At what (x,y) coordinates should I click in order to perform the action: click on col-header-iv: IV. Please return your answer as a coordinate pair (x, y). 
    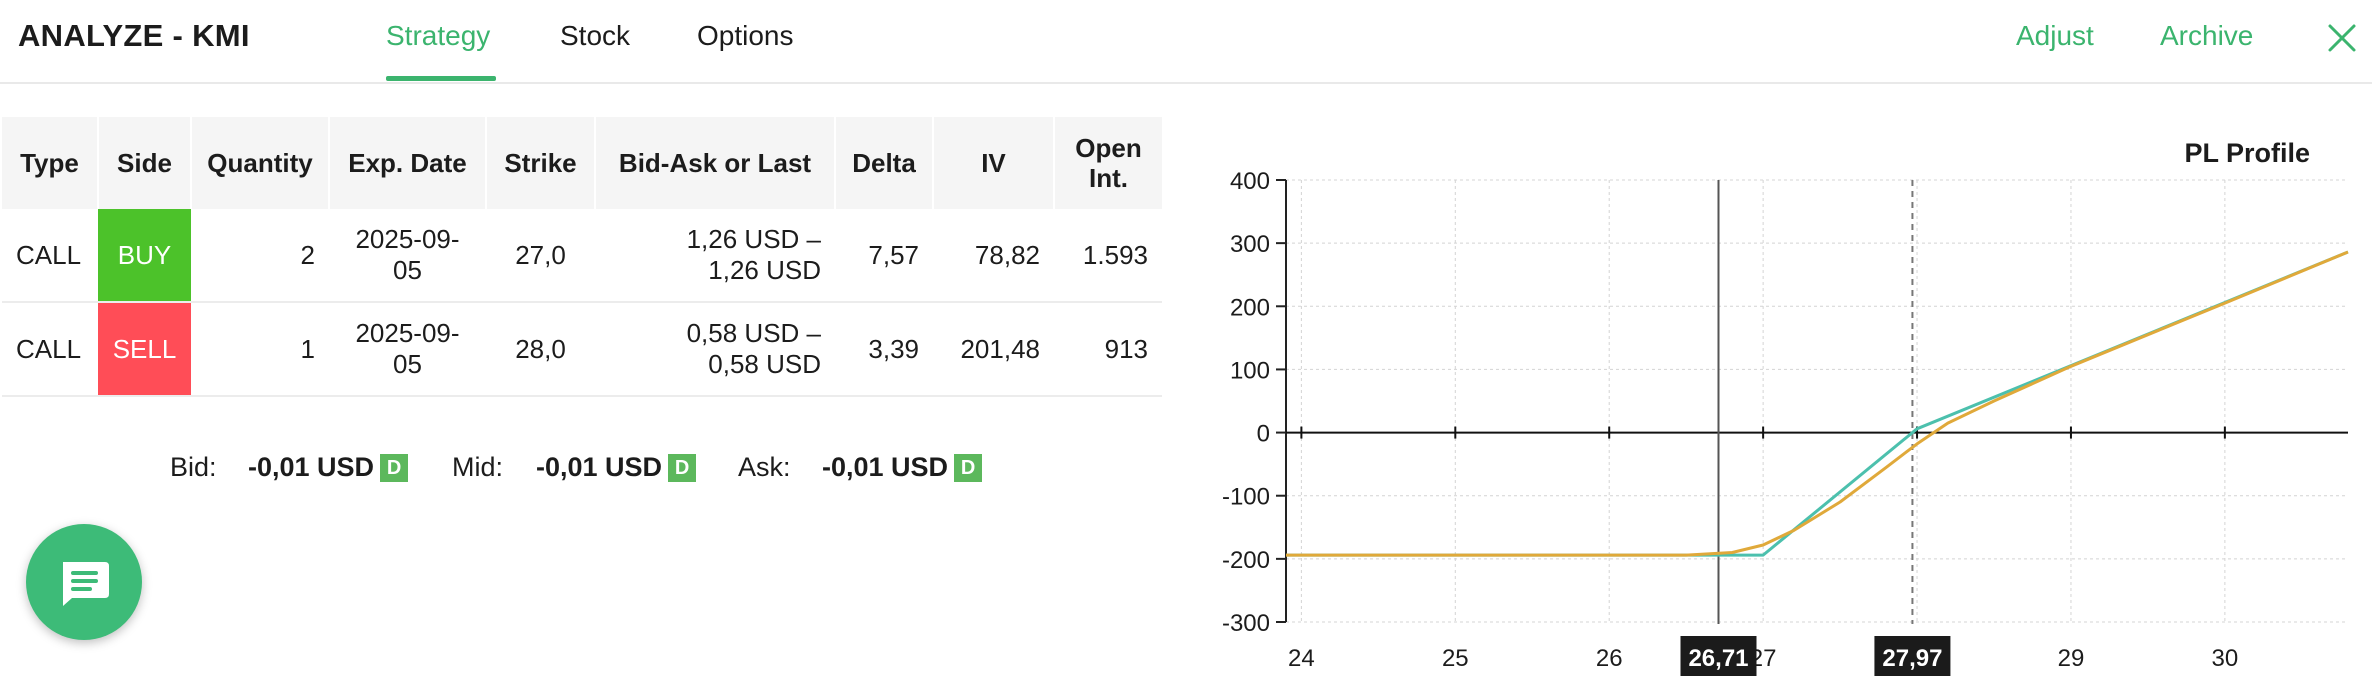
    Looking at the image, I should click on (994, 163).